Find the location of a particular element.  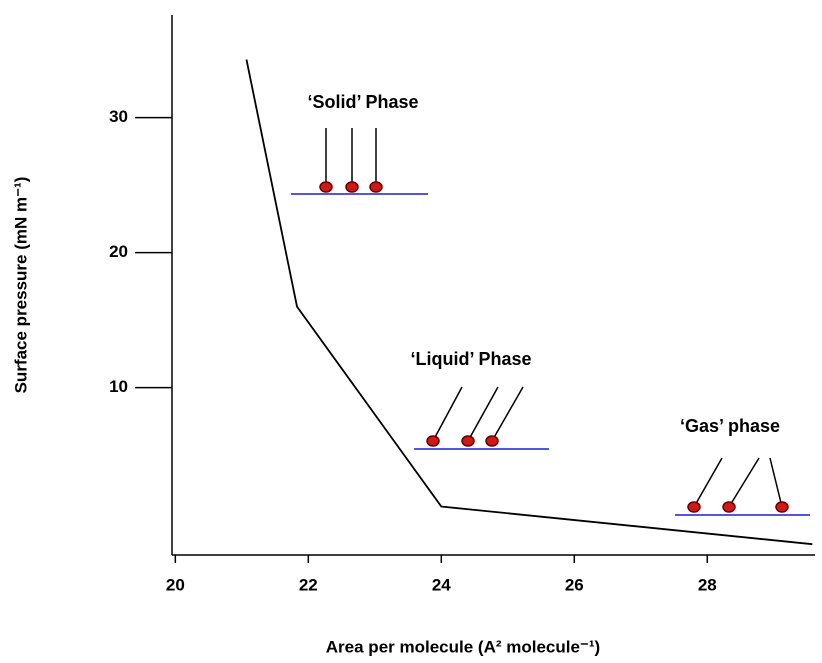

x-axis-label: Area per molecule (A² molecule⁻¹) is located at coordinates (463, 646).